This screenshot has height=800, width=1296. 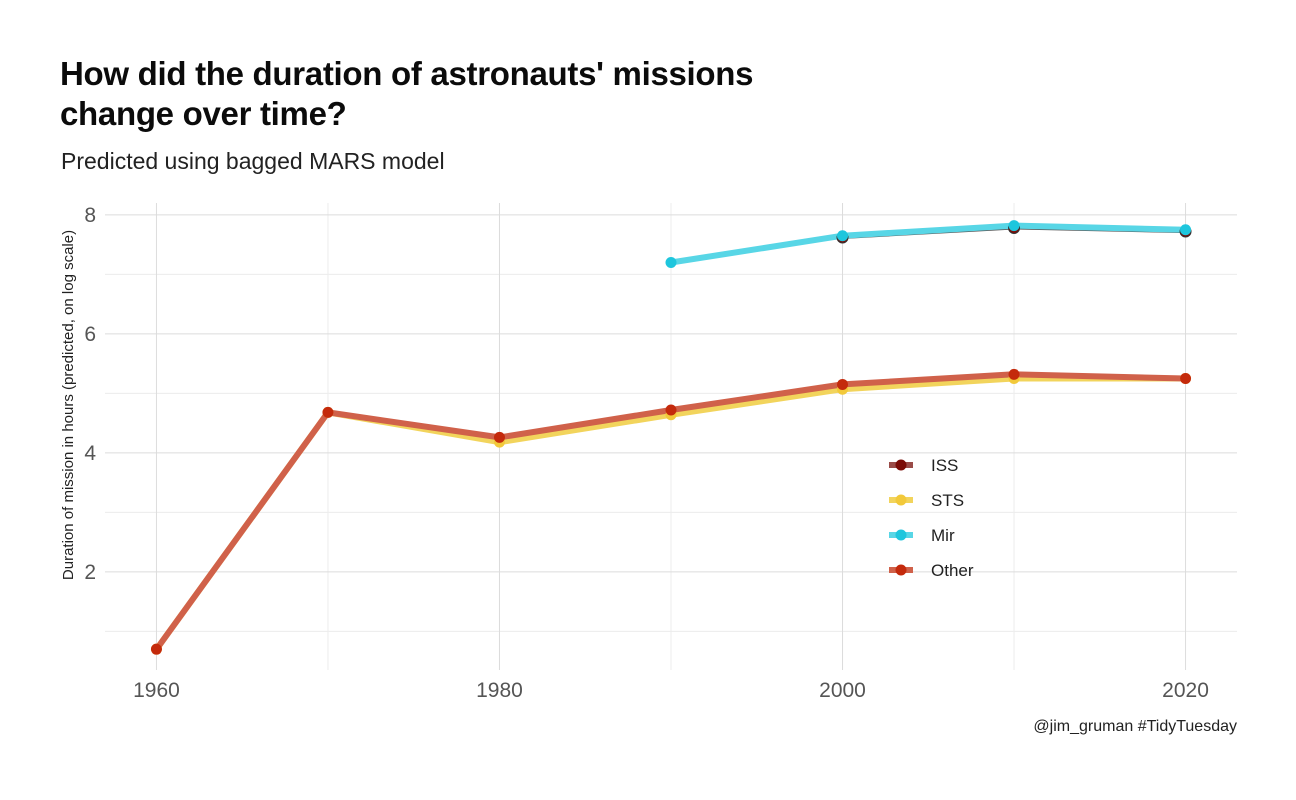 What do you see at coordinates (947, 500) in the screenshot?
I see `legend-label-sts: STS` at bounding box center [947, 500].